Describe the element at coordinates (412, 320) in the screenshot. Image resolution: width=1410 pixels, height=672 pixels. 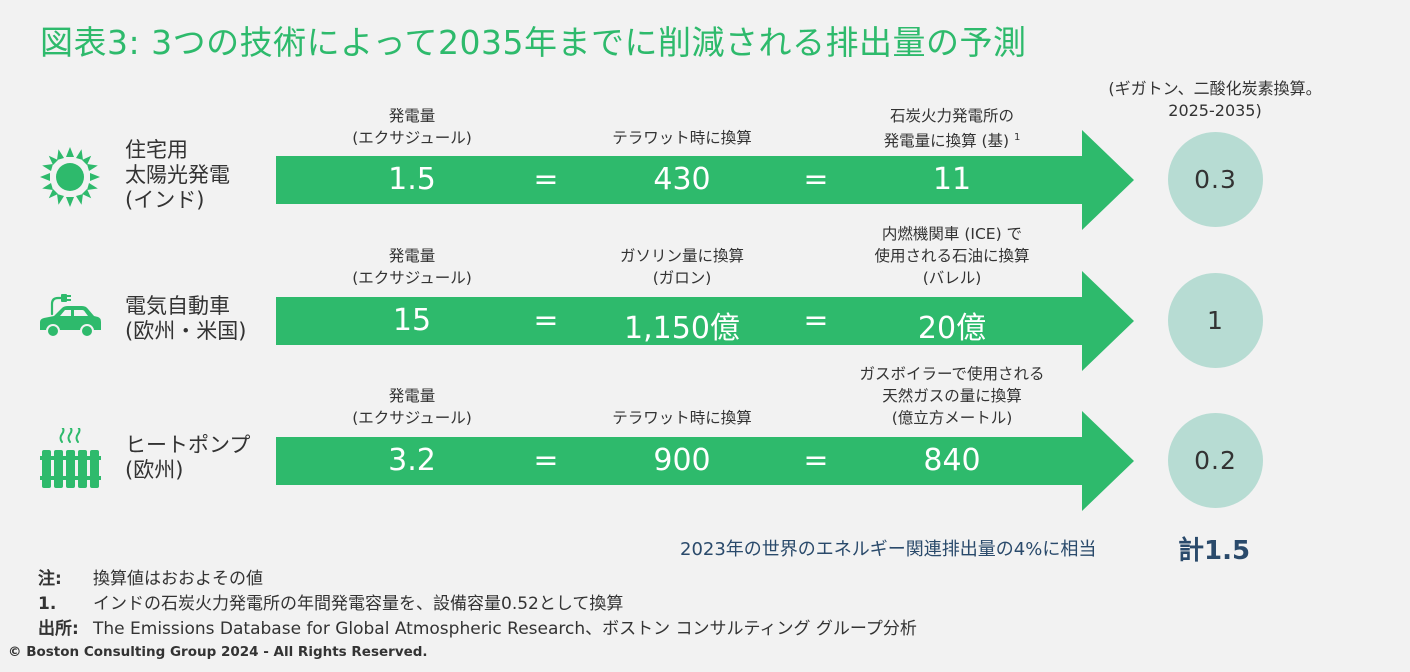
I see `value-energy: 15` at that location.